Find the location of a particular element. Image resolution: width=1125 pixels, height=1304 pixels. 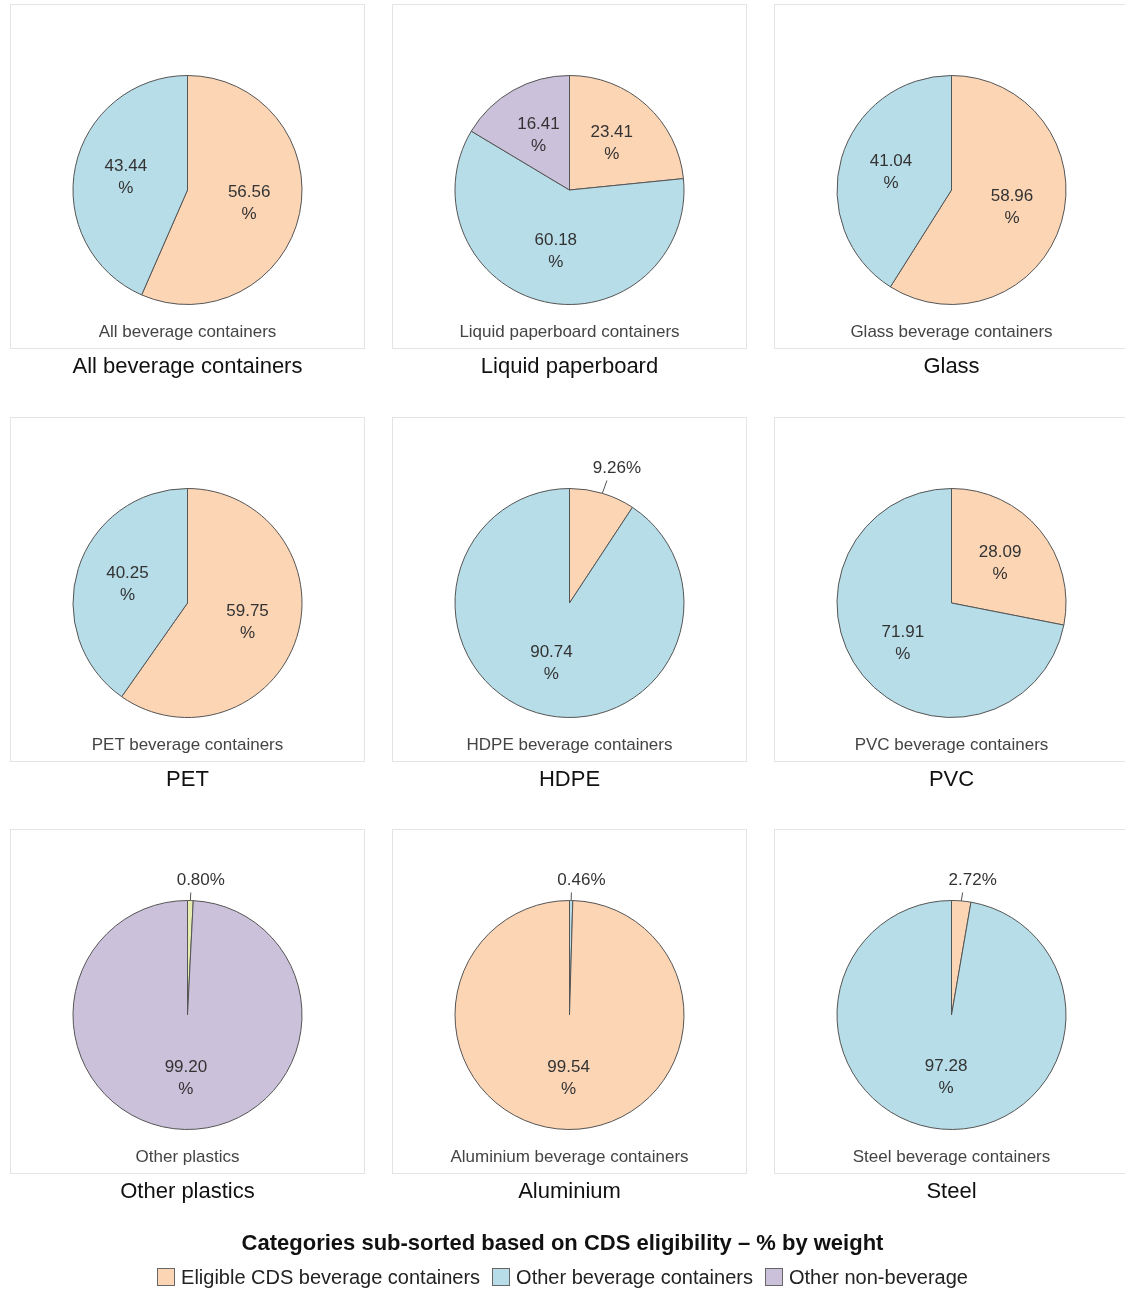

data-label: 23.41 % is located at coordinates (612, 142).